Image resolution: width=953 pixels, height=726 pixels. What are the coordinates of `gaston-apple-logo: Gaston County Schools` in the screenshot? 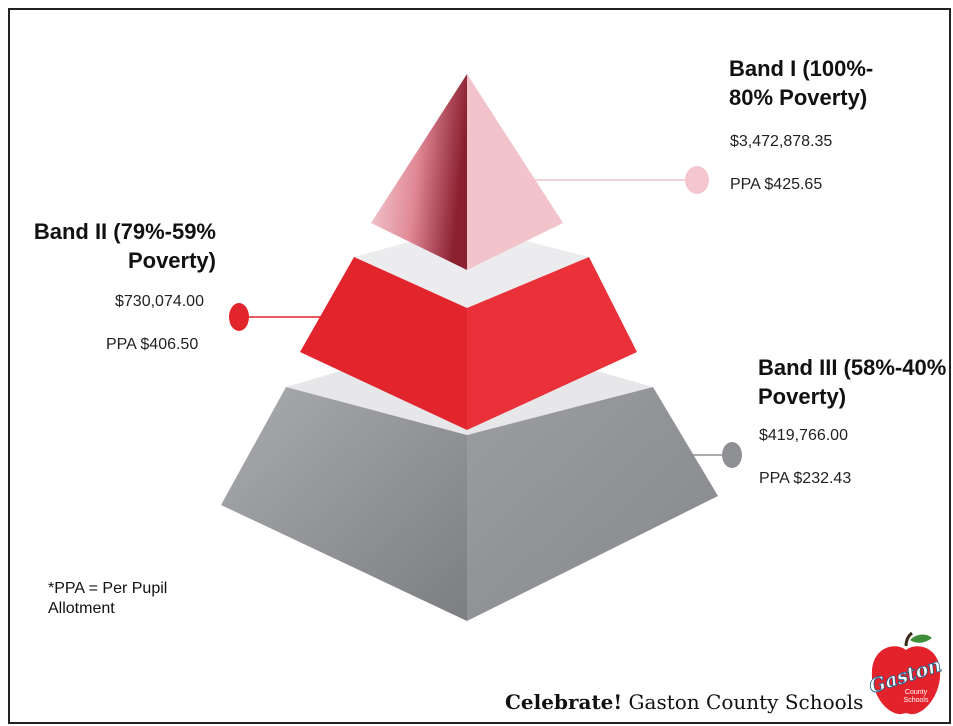 It's located at (905, 673).